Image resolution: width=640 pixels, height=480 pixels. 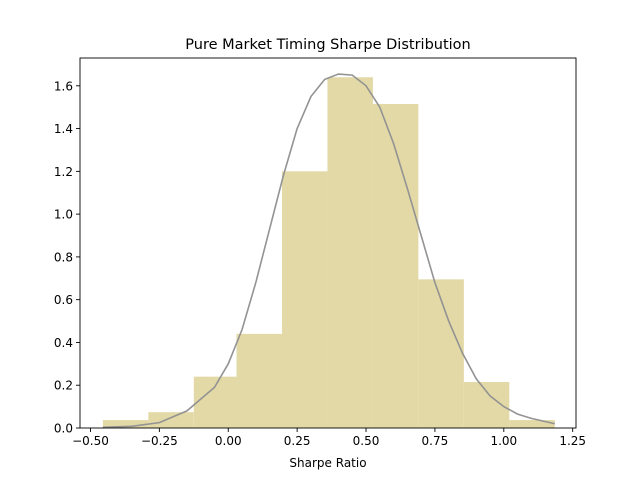 What do you see at coordinates (63, 129) in the screenshot?
I see `y-tick-label: 1.4` at bounding box center [63, 129].